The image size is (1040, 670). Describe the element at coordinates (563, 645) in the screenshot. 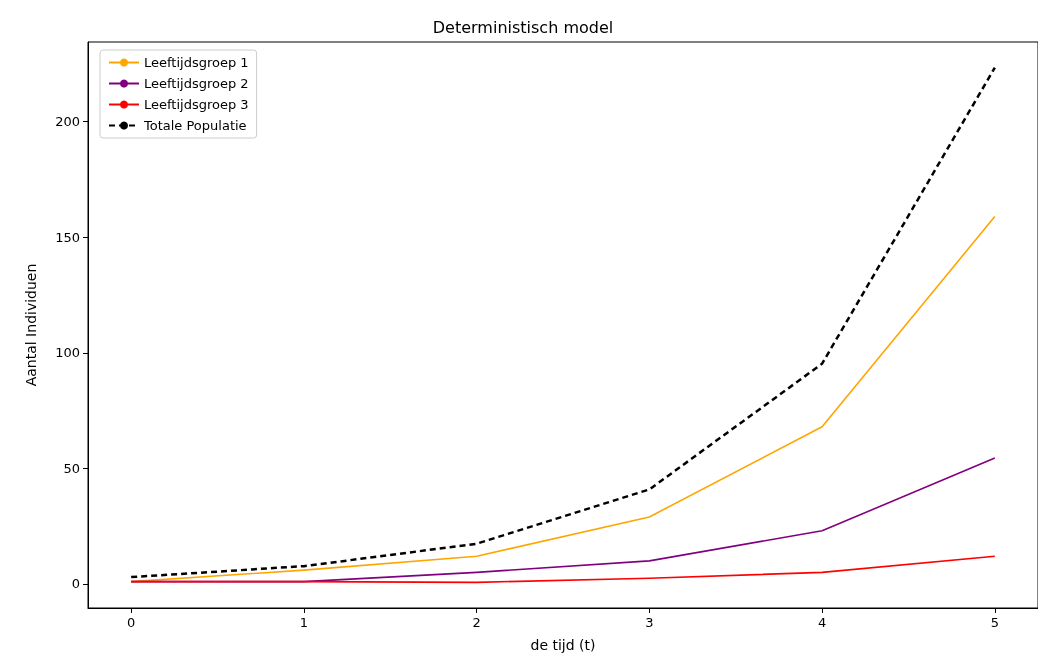

I see `x-axis-title: de tijd (t)` at that location.